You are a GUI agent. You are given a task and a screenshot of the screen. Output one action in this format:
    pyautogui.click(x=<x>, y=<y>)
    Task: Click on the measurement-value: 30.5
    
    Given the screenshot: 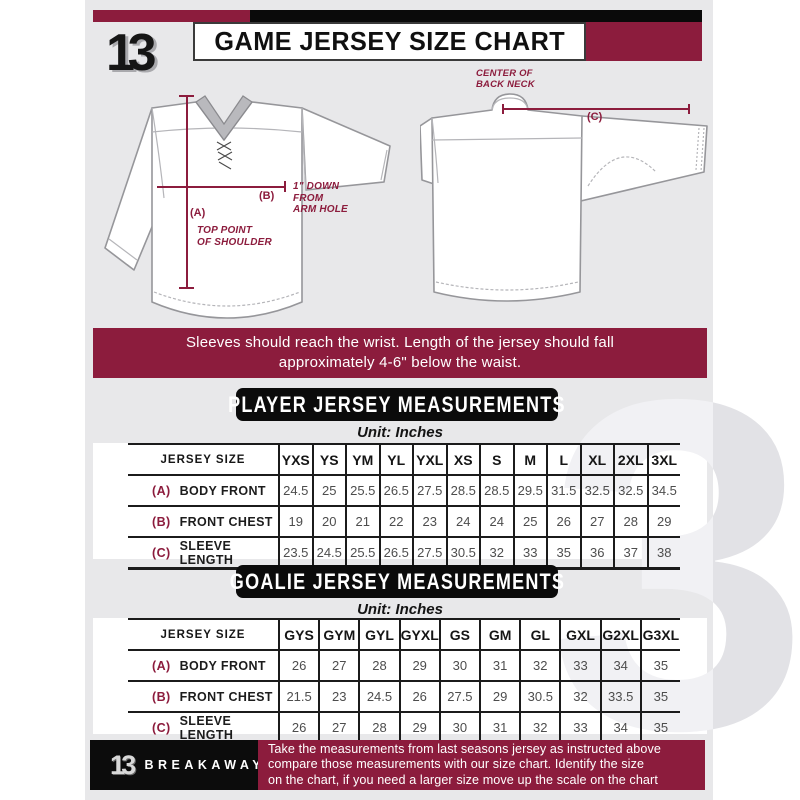 What is the action you would take?
    pyautogui.click(x=539, y=697)
    